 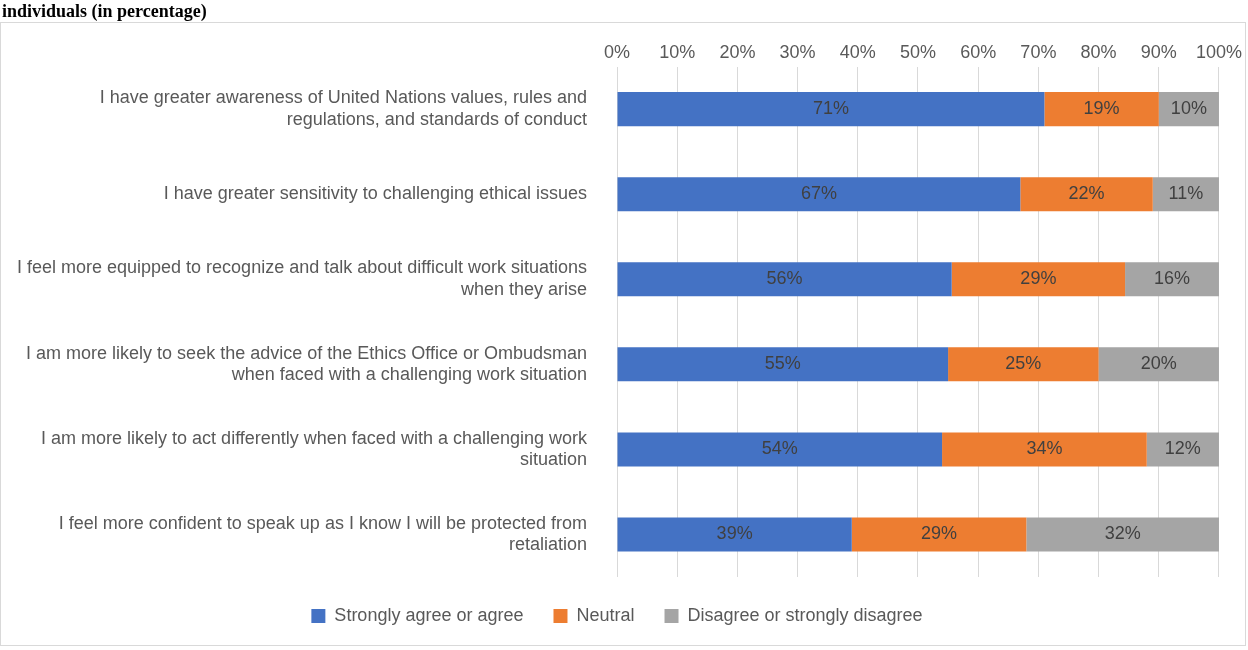 I want to click on data-label: 10%, so click(x=1188, y=108).